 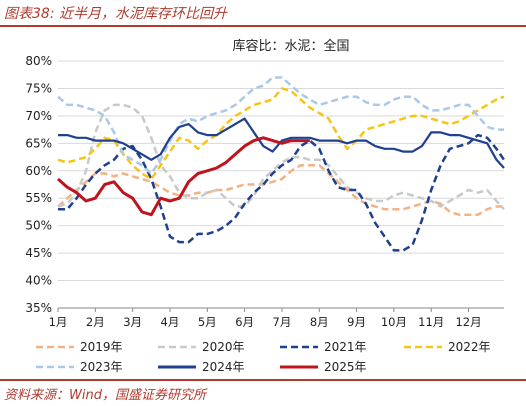 What do you see at coordinates (105, 395) in the screenshot?
I see `source-note: 资料来源：Wind，国盛证券研究所` at bounding box center [105, 395].